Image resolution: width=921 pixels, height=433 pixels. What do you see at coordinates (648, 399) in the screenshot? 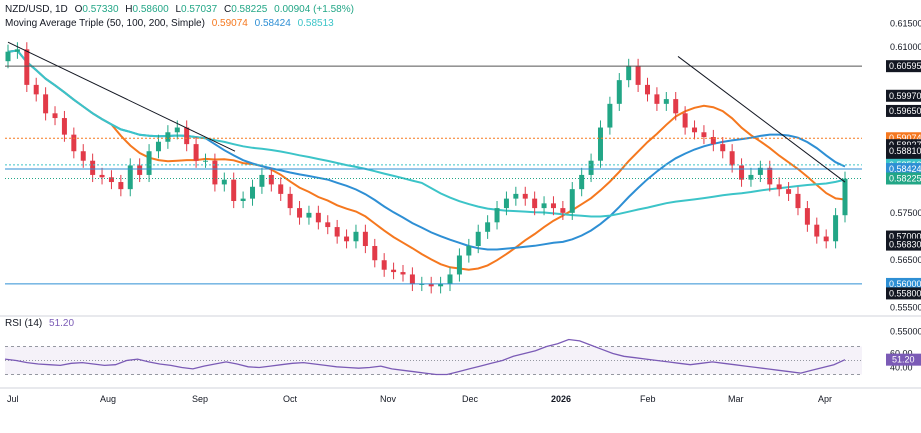
I see `time-tick-label: Feb` at bounding box center [648, 399].